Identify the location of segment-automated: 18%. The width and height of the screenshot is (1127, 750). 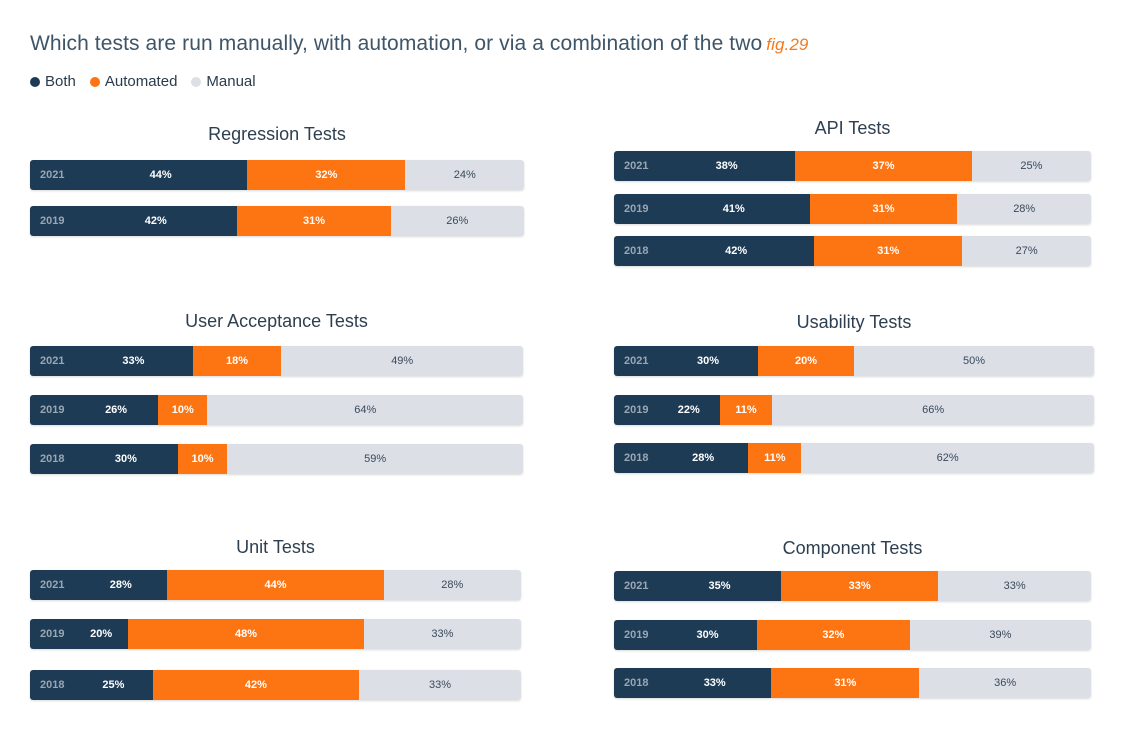
(237, 361).